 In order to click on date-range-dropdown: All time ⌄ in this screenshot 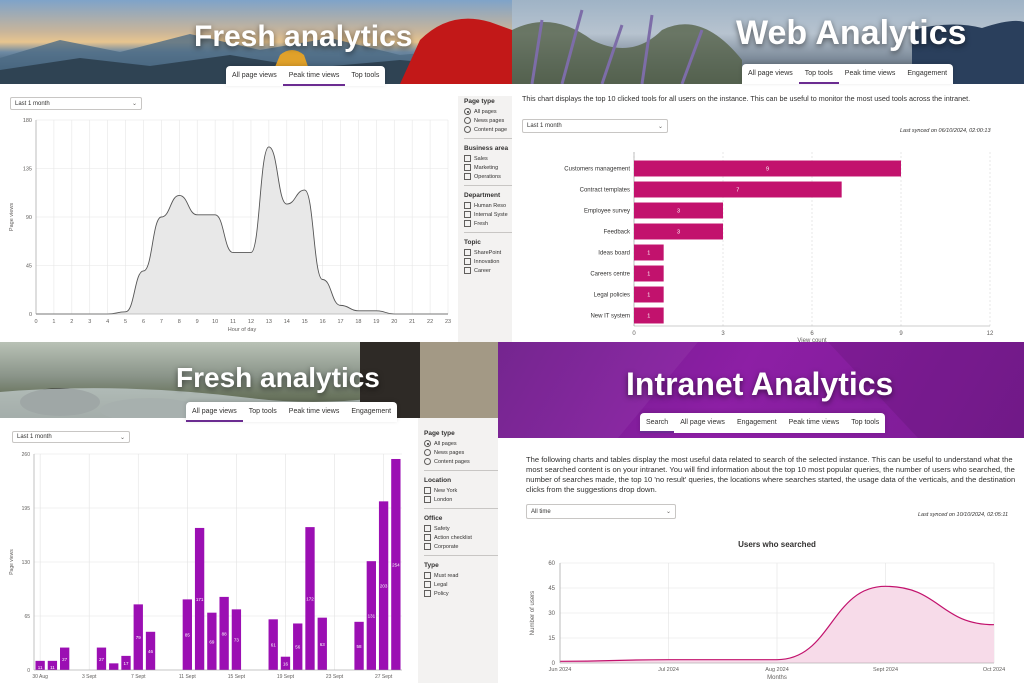, I will do `click(601, 511)`.